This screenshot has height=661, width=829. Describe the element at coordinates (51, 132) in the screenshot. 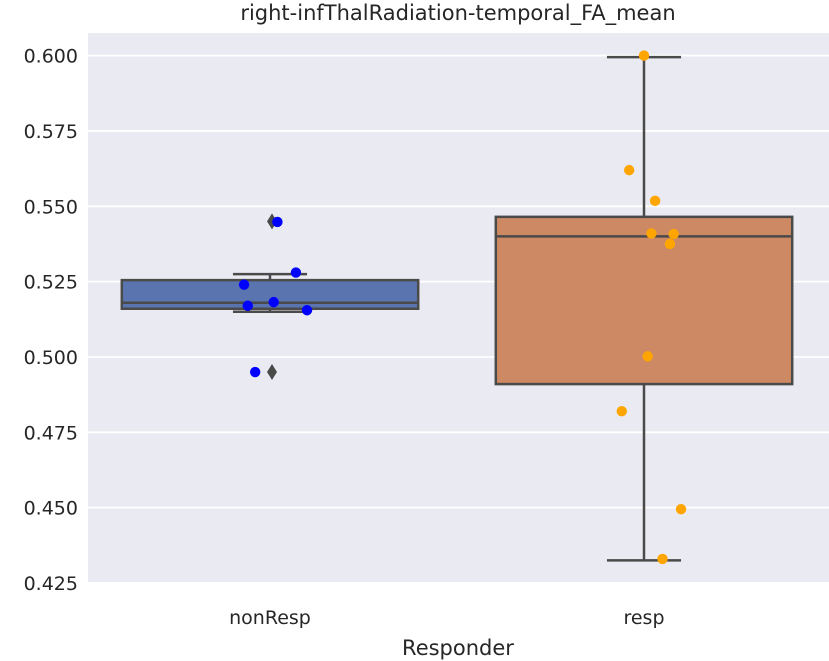

I see `y-tick-label: 0.575` at that location.